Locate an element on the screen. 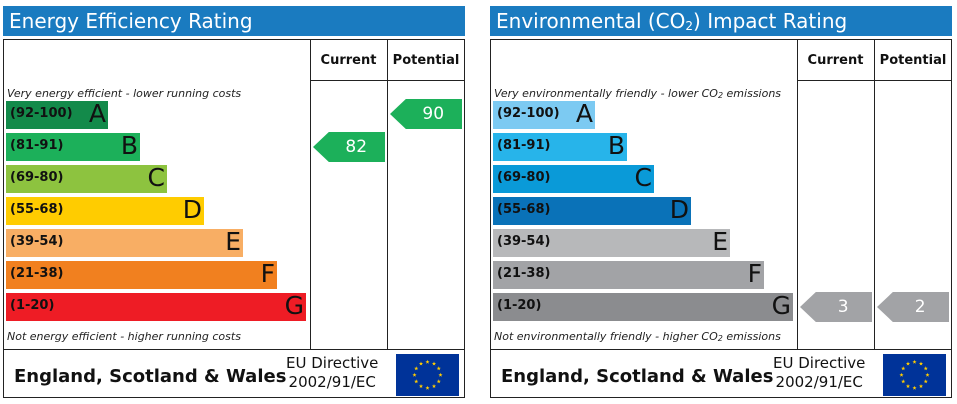 The width and height of the screenshot is (957, 404). env-band-g: (1-20) G is located at coordinates (643, 306).